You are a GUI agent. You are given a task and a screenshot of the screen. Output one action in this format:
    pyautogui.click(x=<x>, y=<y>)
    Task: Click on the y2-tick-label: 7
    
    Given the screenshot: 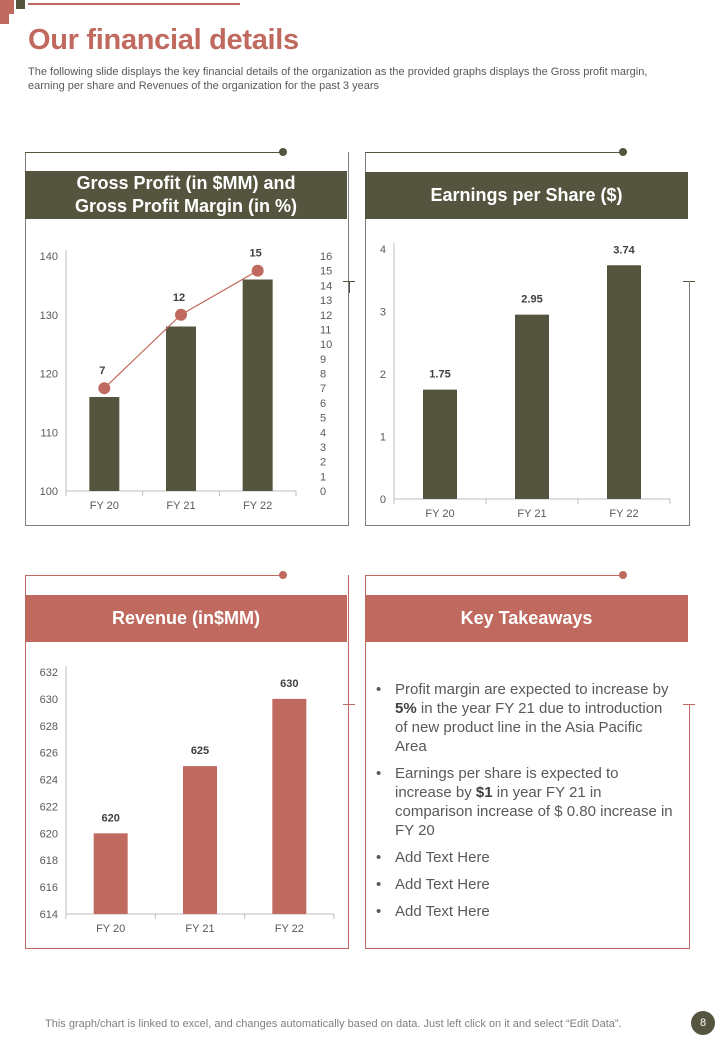 What is the action you would take?
    pyautogui.click(x=323, y=389)
    